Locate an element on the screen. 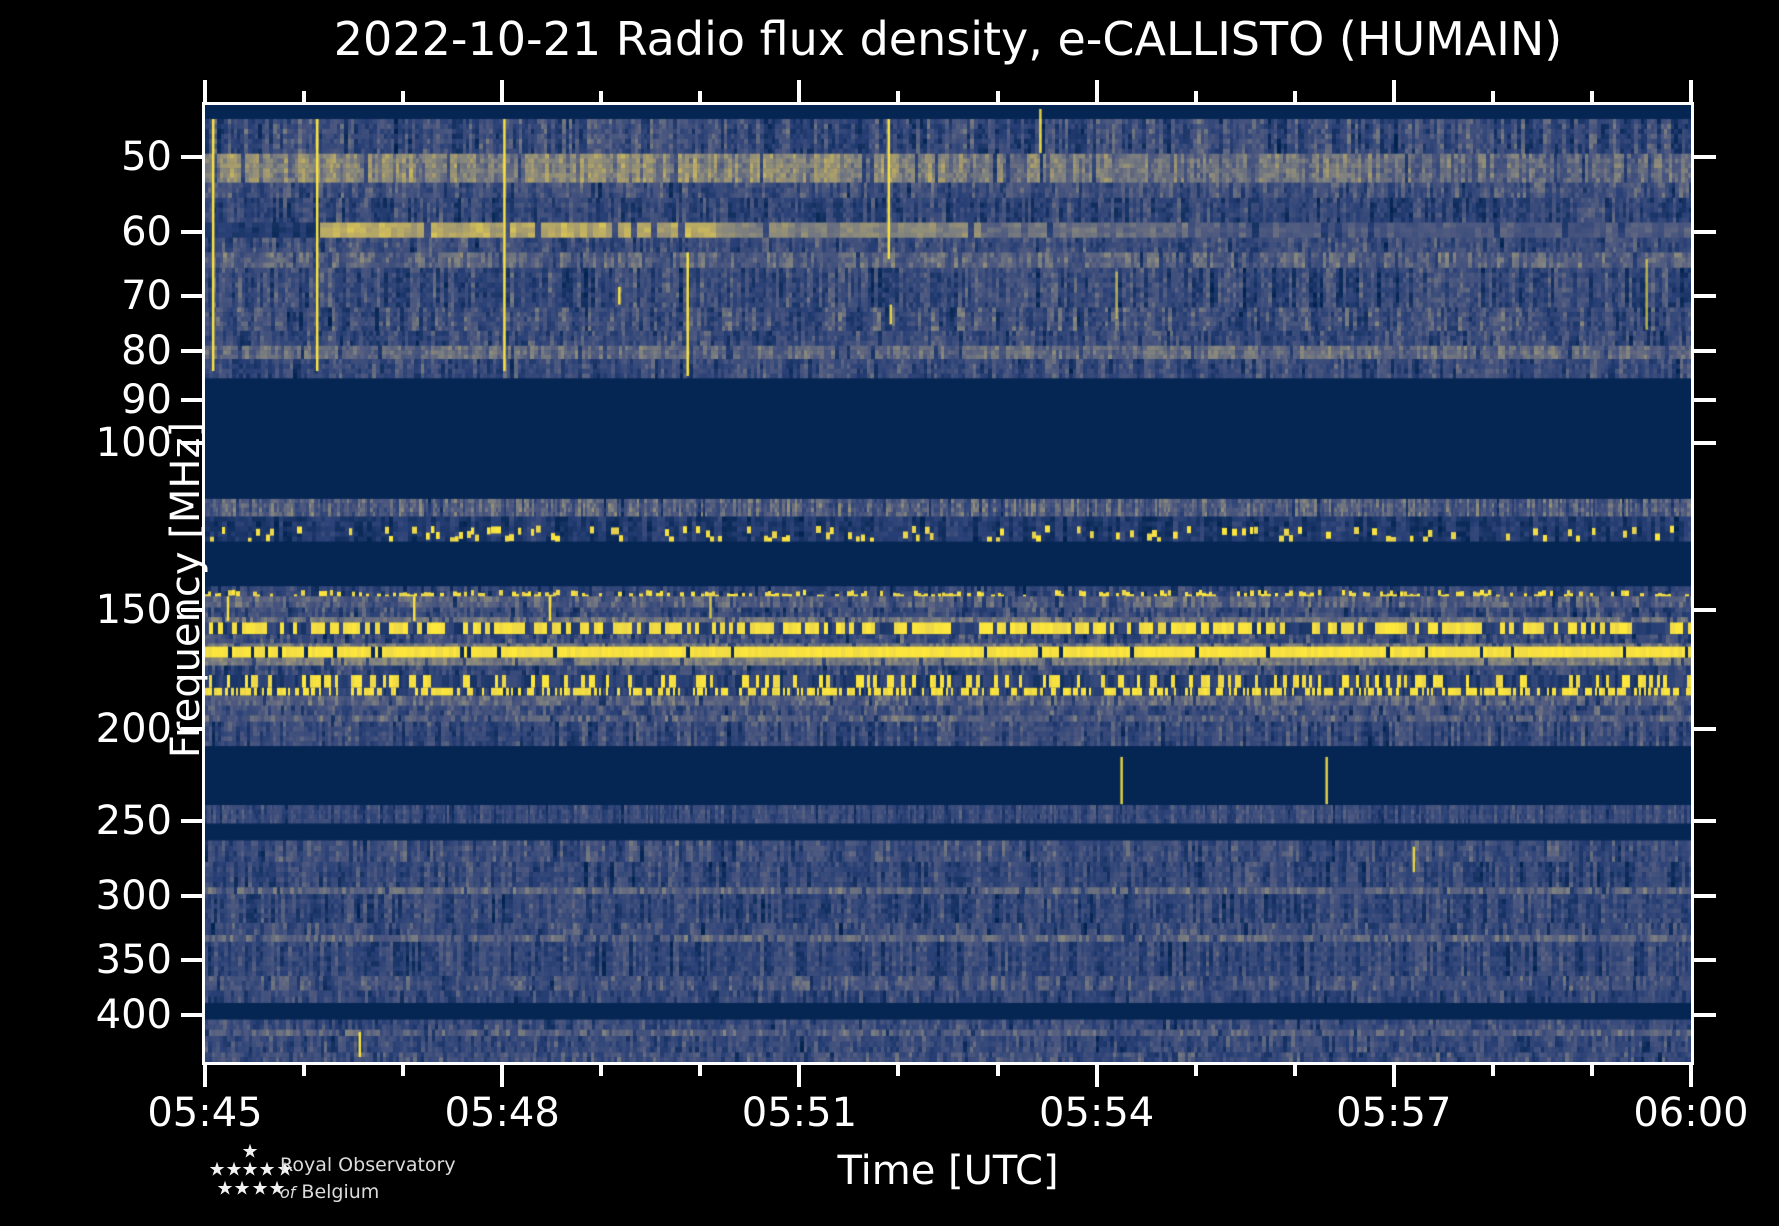 The width and height of the screenshot is (1779, 1226). x-tick-label: 05:45 is located at coordinates (205, 1113).